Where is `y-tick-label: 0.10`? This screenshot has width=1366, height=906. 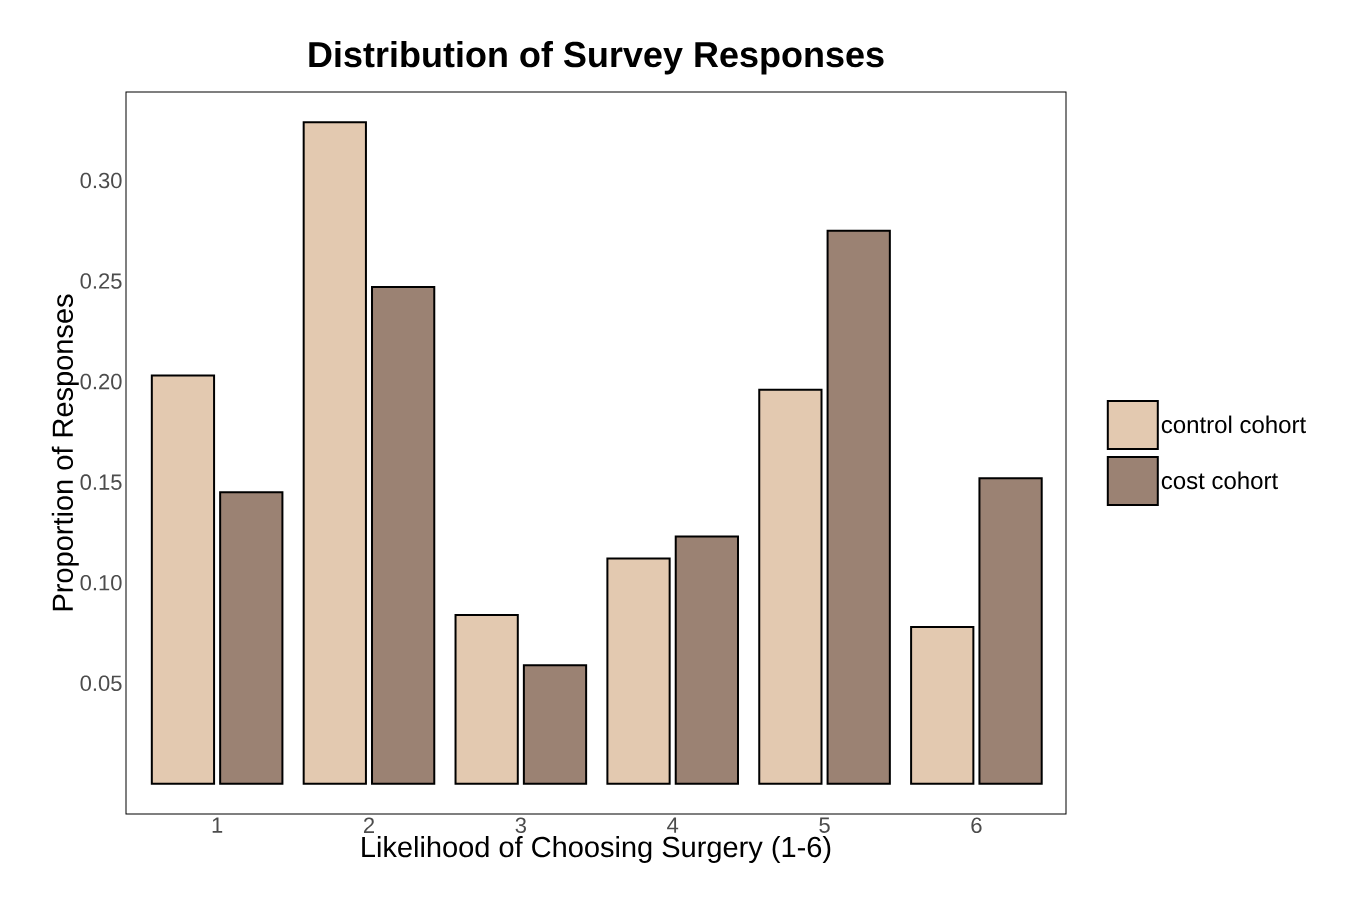
y-tick-label: 0.10 is located at coordinates (101, 582).